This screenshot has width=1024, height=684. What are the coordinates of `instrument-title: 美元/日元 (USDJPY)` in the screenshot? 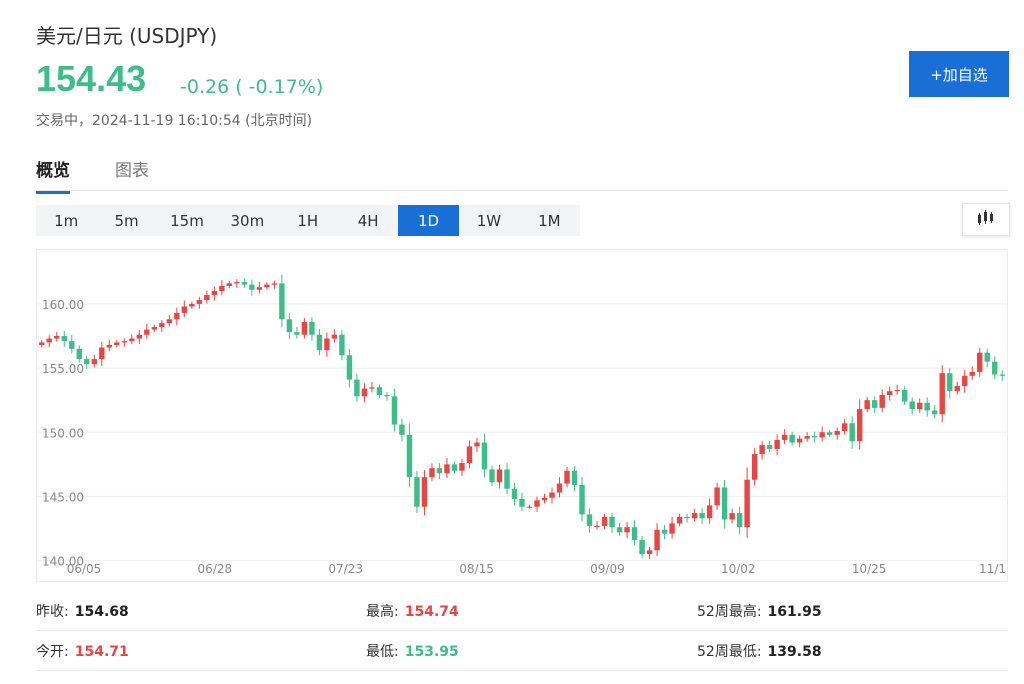 It's located at (127, 36).